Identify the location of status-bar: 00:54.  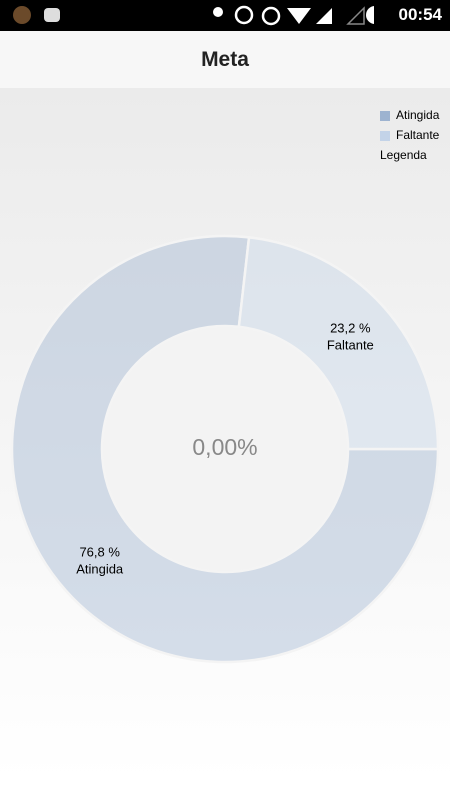
(225, 15).